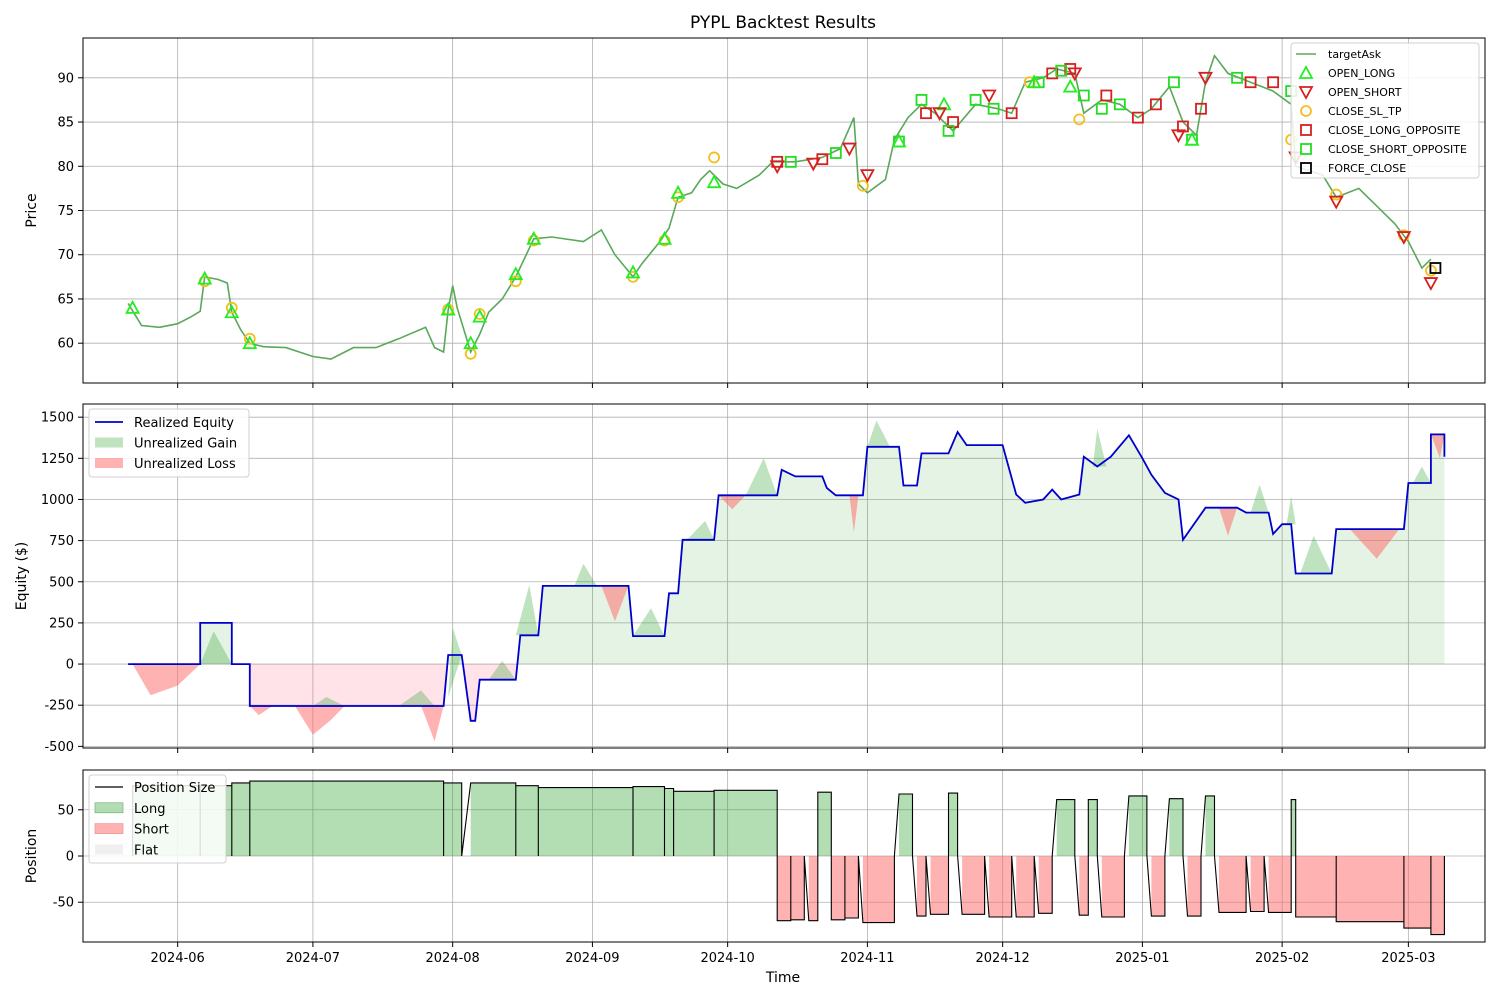  Describe the element at coordinates (57, 418) in the screenshot. I see `y-tick-label: 1500` at that location.